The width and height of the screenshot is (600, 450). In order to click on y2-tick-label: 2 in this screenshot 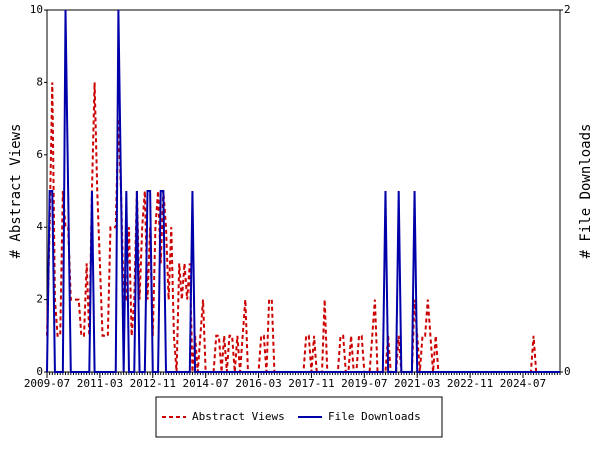, I will do `click(567, 9)`.